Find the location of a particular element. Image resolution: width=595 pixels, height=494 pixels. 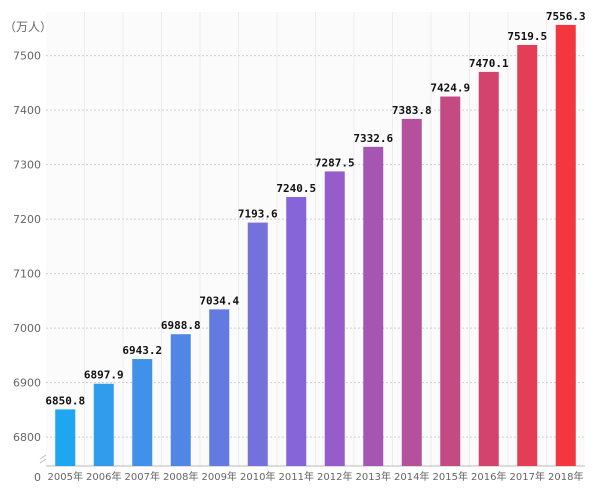

x-tick-label: 2013年 is located at coordinates (373, 476).